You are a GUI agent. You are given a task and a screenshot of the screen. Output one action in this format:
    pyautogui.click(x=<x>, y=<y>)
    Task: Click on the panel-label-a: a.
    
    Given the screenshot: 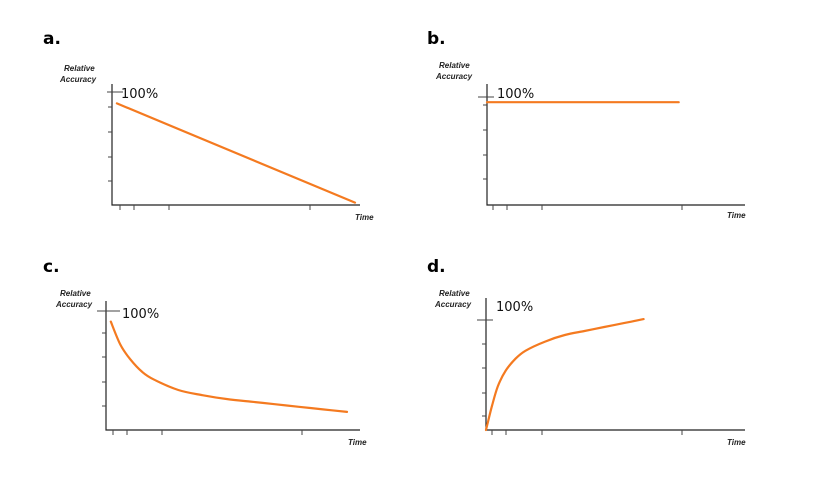 What is the action you would take?
    pyautogui.click(x=52, y=39)
    